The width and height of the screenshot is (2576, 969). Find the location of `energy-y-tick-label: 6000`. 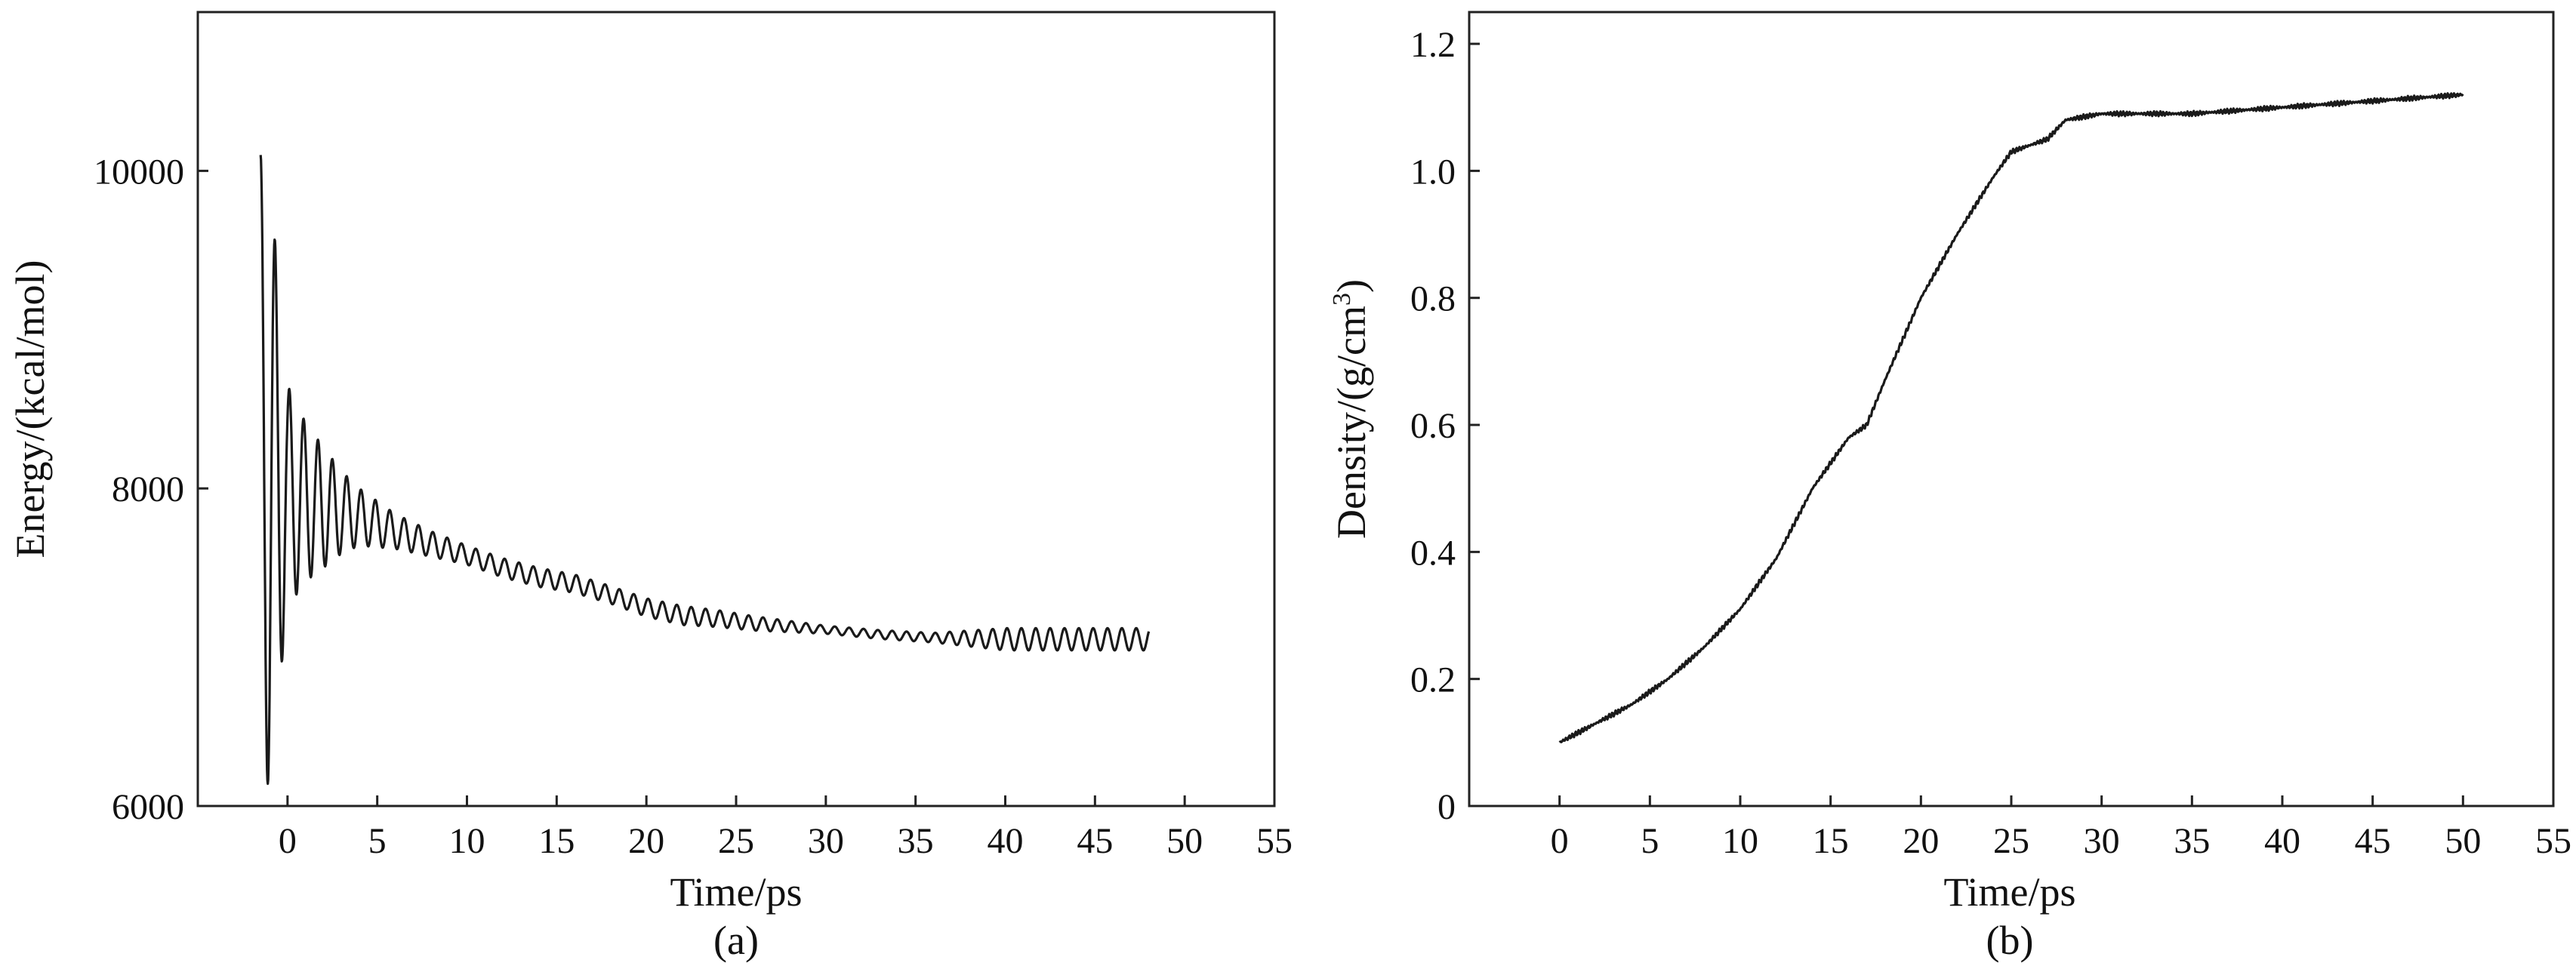

energy-y-tick-label: 6000 is located at coordinates (148, 807).